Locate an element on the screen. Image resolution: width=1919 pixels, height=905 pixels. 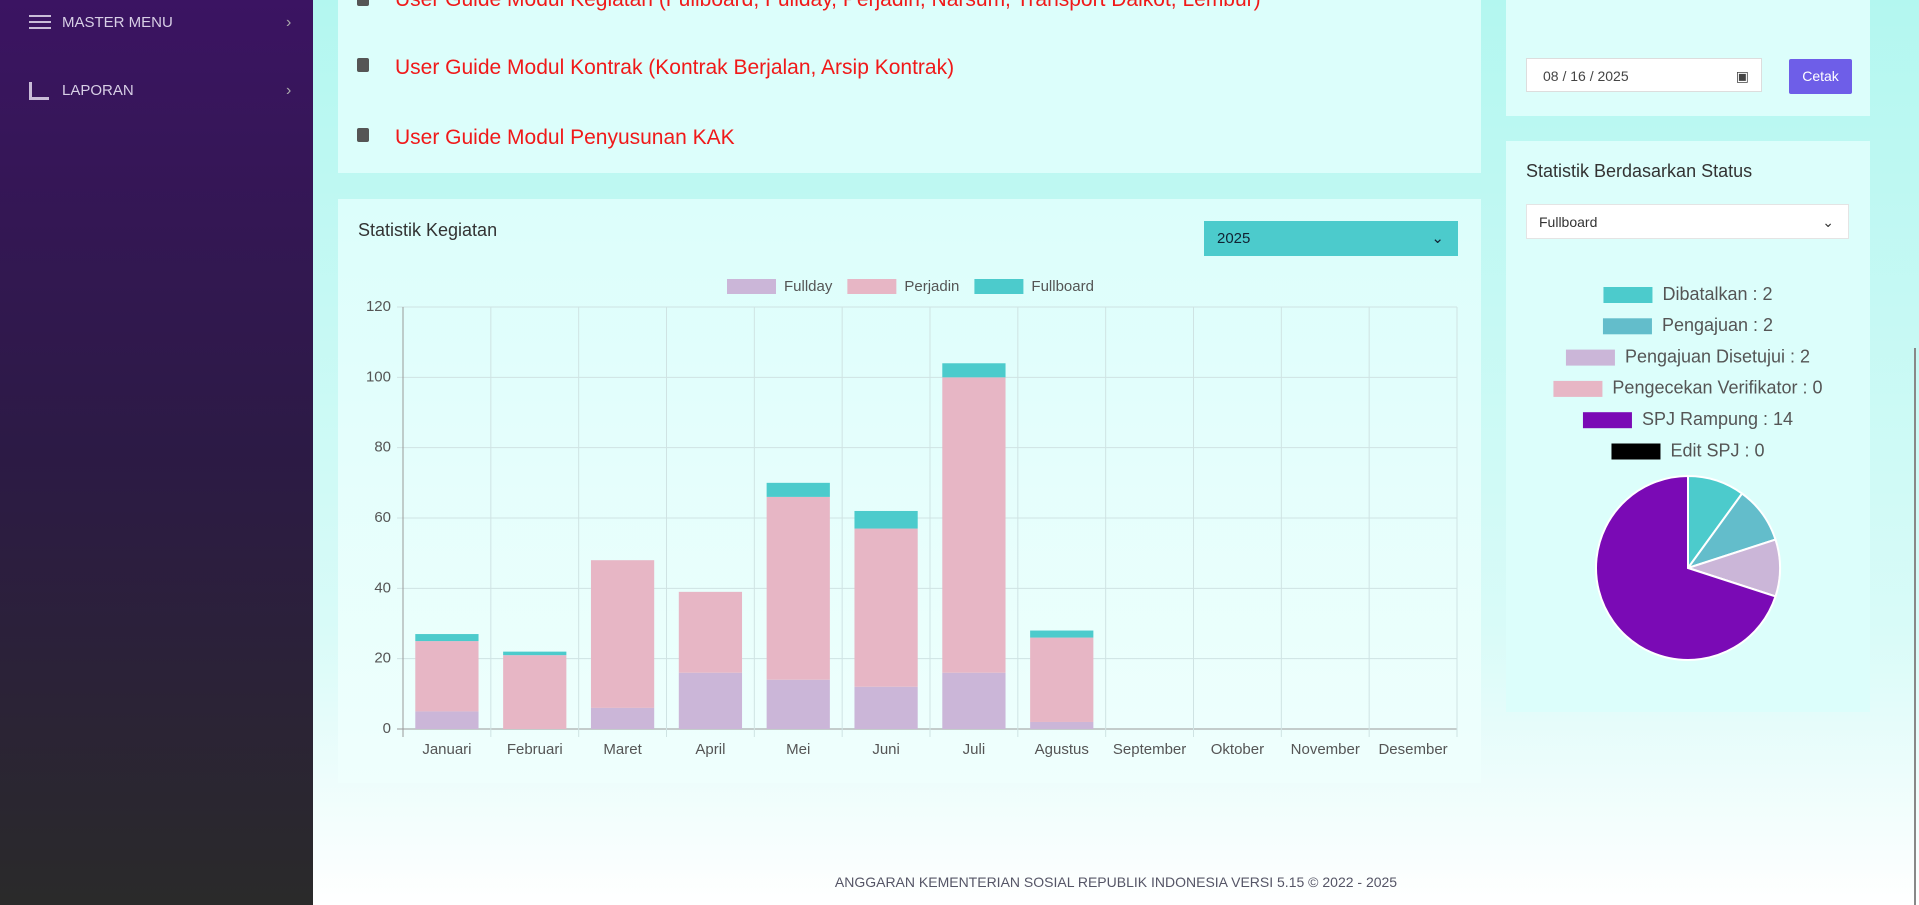
x-tick-label: September is located at coordinates (1149, 749).